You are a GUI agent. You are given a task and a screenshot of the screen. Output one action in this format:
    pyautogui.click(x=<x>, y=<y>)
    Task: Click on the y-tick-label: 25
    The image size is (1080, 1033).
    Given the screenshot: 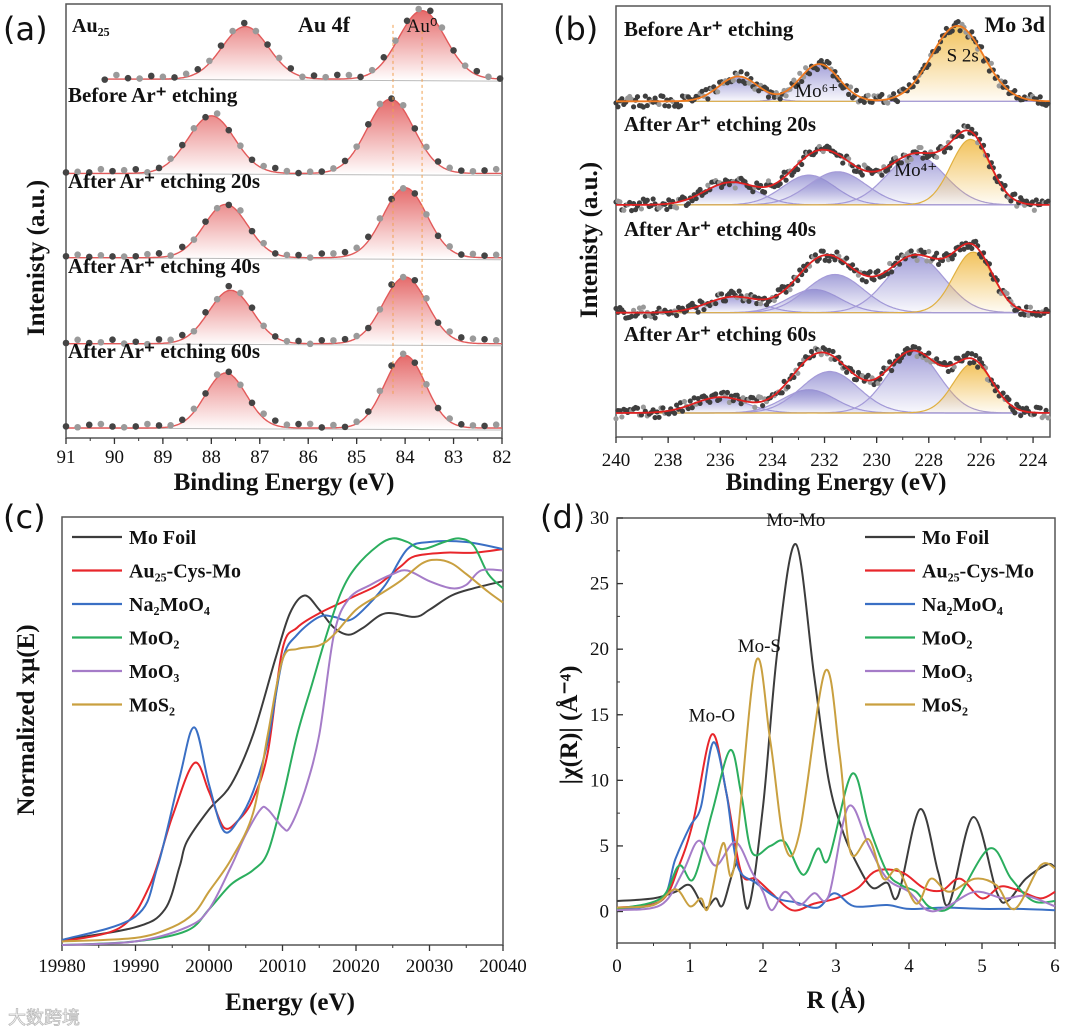 What is the action you would take?
    pyautogui.click(x=599, y=584)
    